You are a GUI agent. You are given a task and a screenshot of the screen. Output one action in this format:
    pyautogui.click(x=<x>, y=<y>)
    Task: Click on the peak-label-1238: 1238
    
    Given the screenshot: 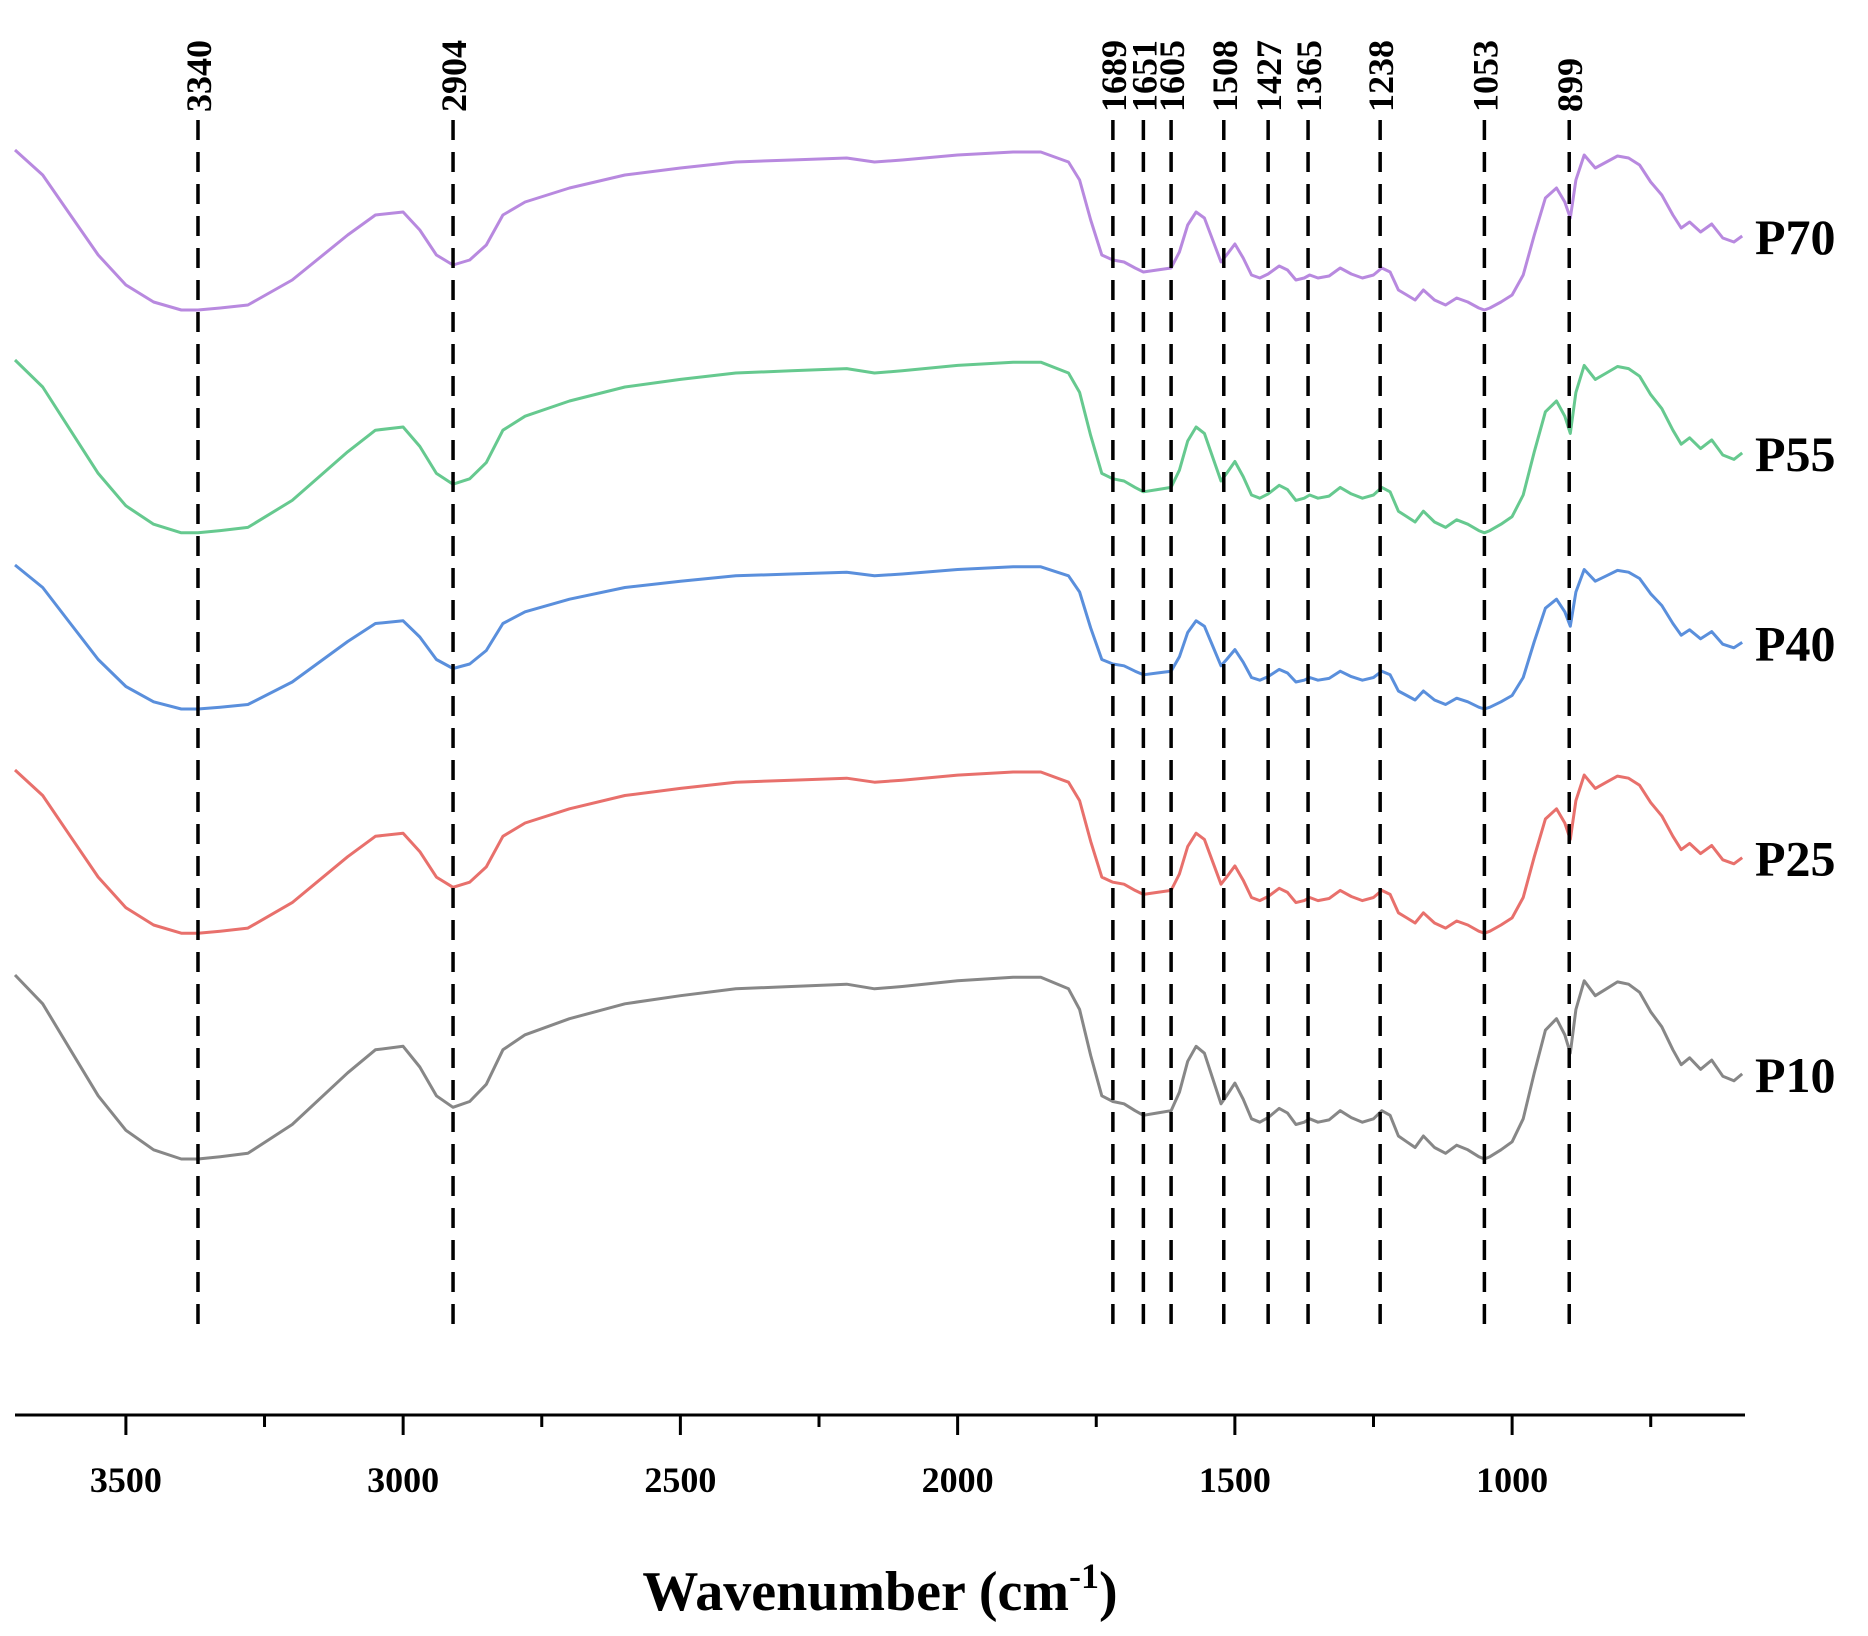 What is the action you would take?
    pyautogui.click(x=1381, y=76)
    